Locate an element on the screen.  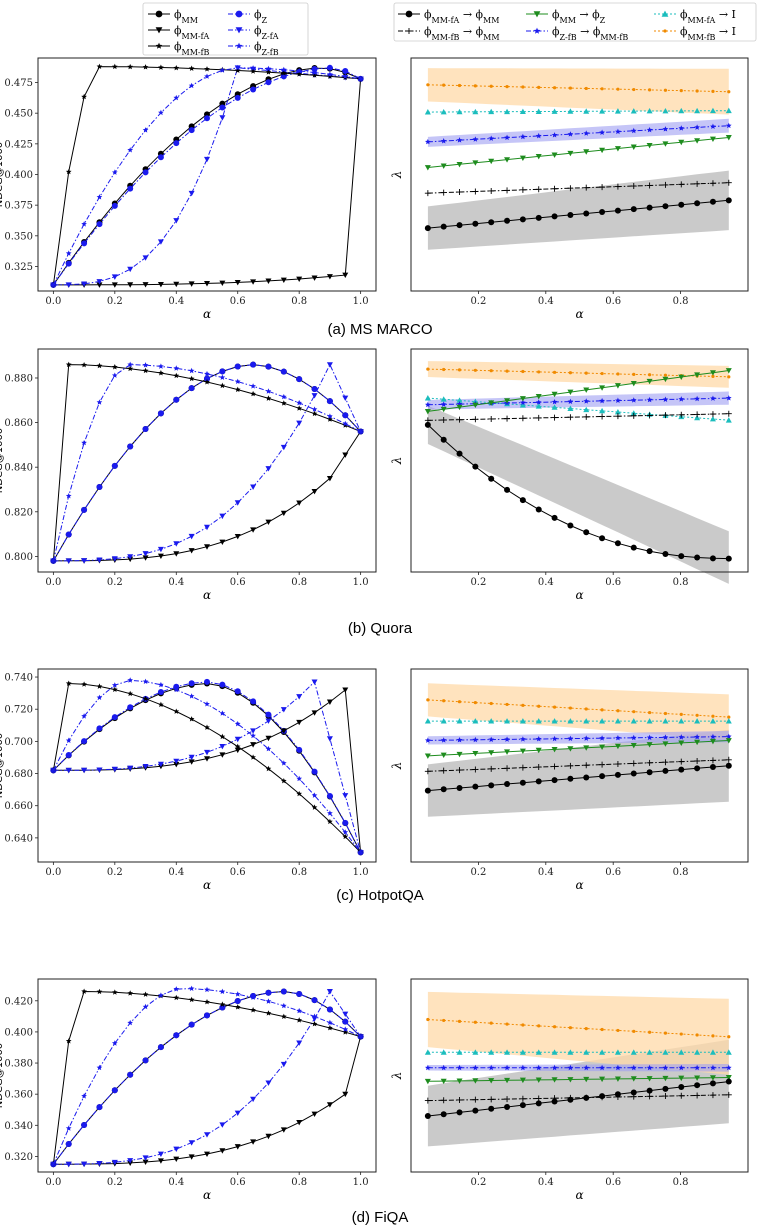
y-tick-label: 0.800 is located at coordinates (18, 557).